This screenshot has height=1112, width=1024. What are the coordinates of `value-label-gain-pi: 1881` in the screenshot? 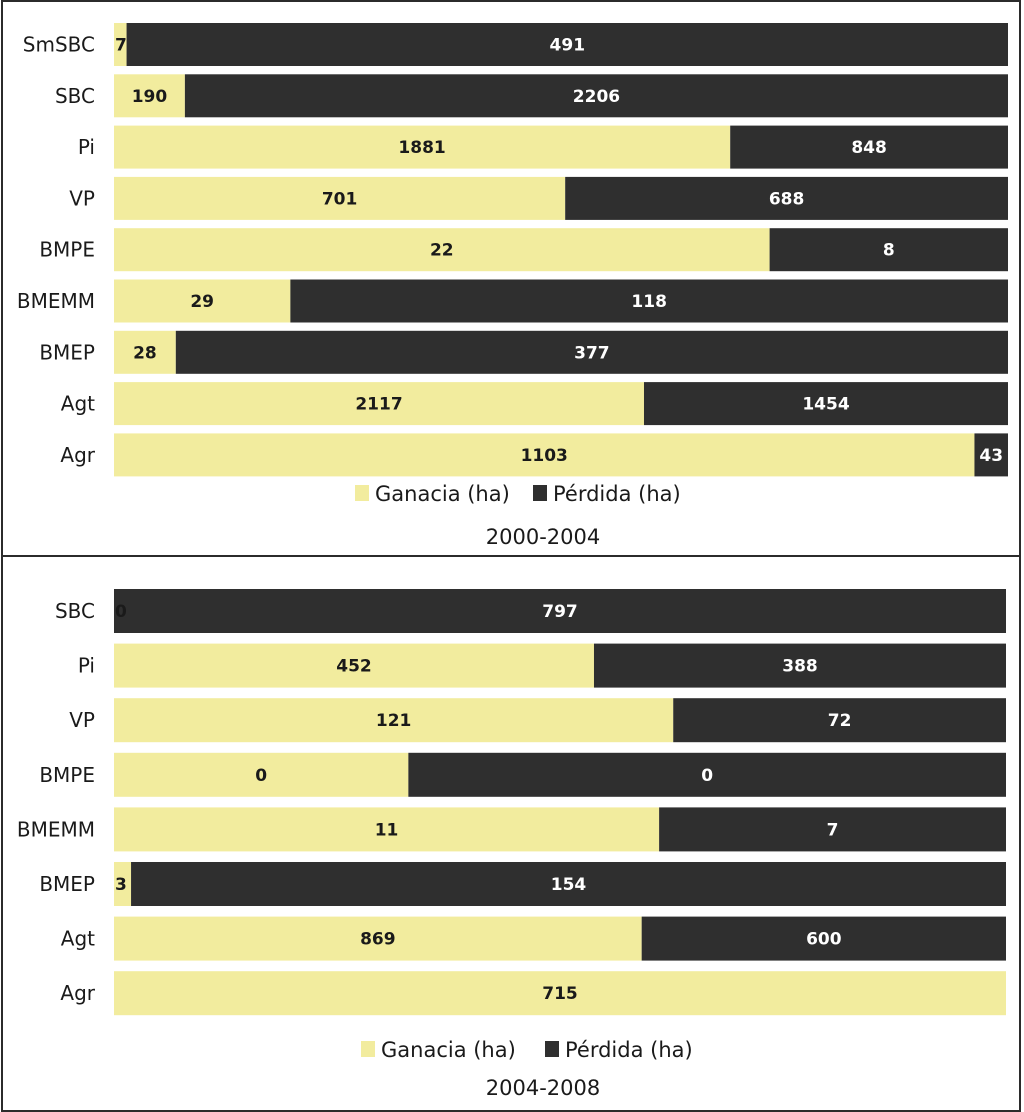 It's located at (421, 148).